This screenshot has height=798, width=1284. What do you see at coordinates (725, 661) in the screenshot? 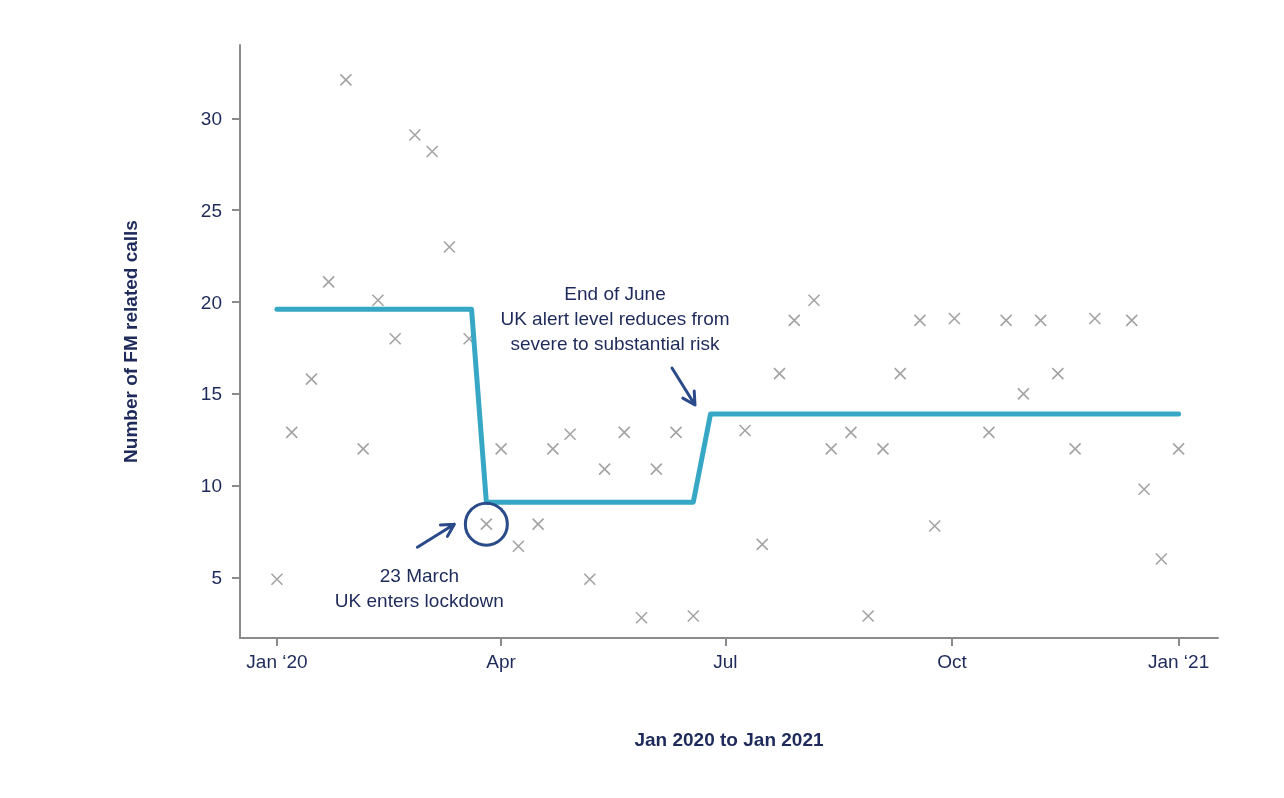
I see `x-tick-label: Jul` at bounding box center [725, 661].